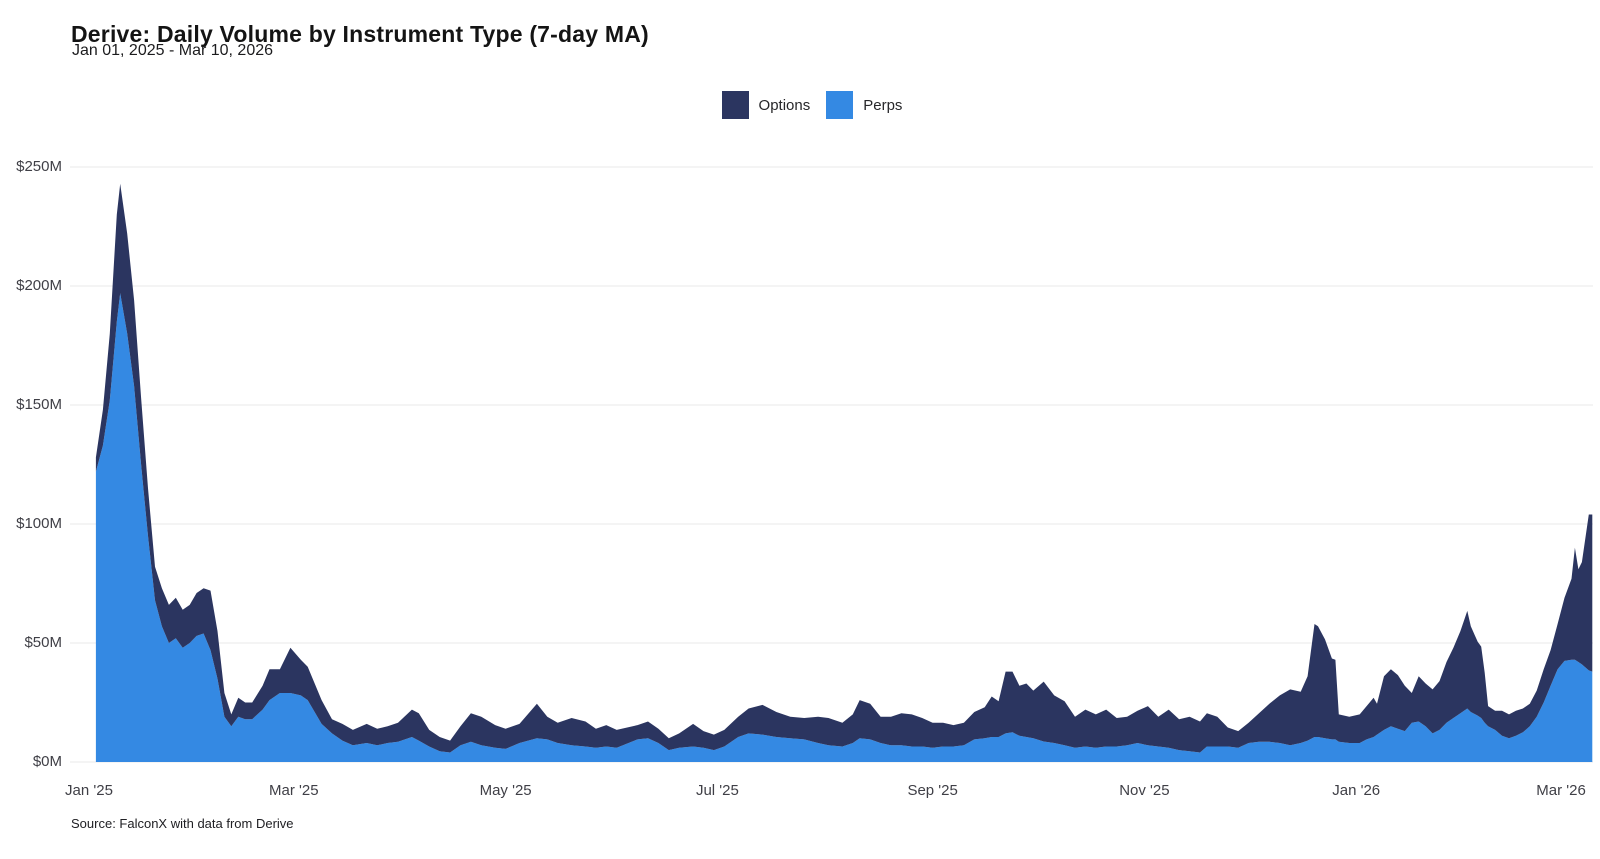 The width and height of the screenshot is (1600, 859). What do you see at coordinates (784, 105) in the screenshot?
I see `legend-label-options: Options` at bounding box center [784, 105].